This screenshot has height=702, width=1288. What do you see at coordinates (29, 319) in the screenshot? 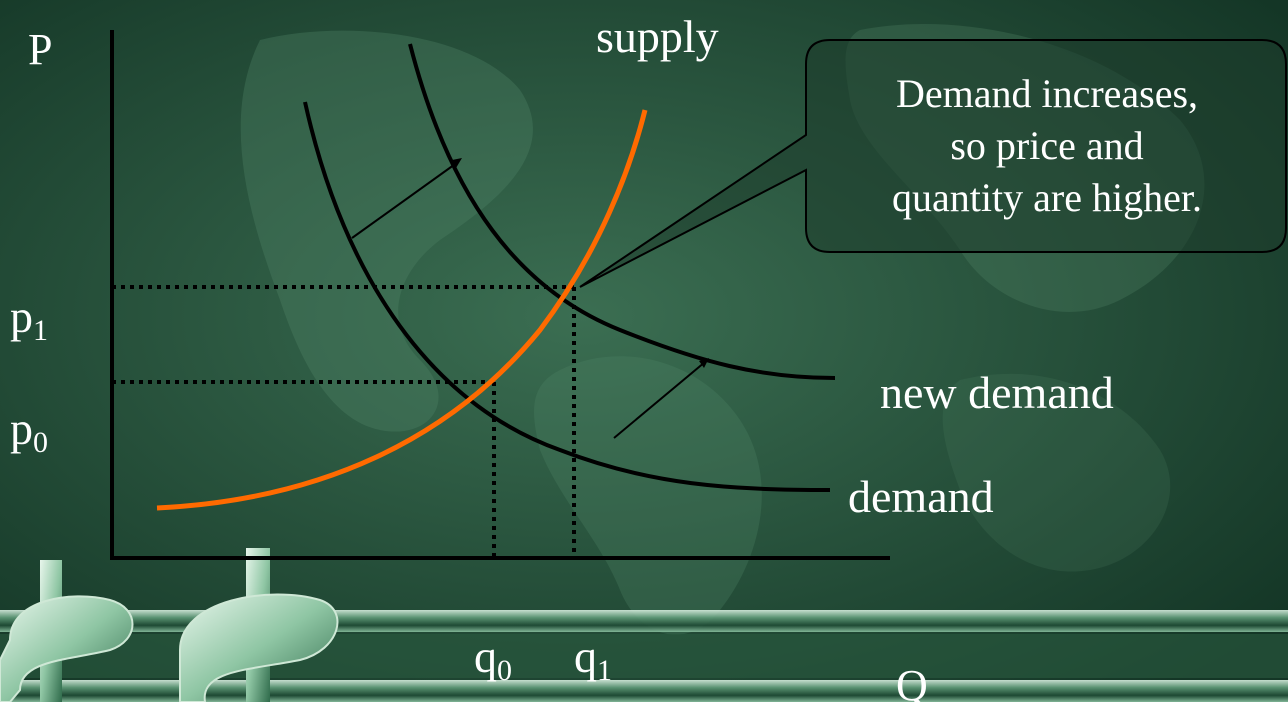
I see `p1-label: p1` at bounding box center [29, 319].